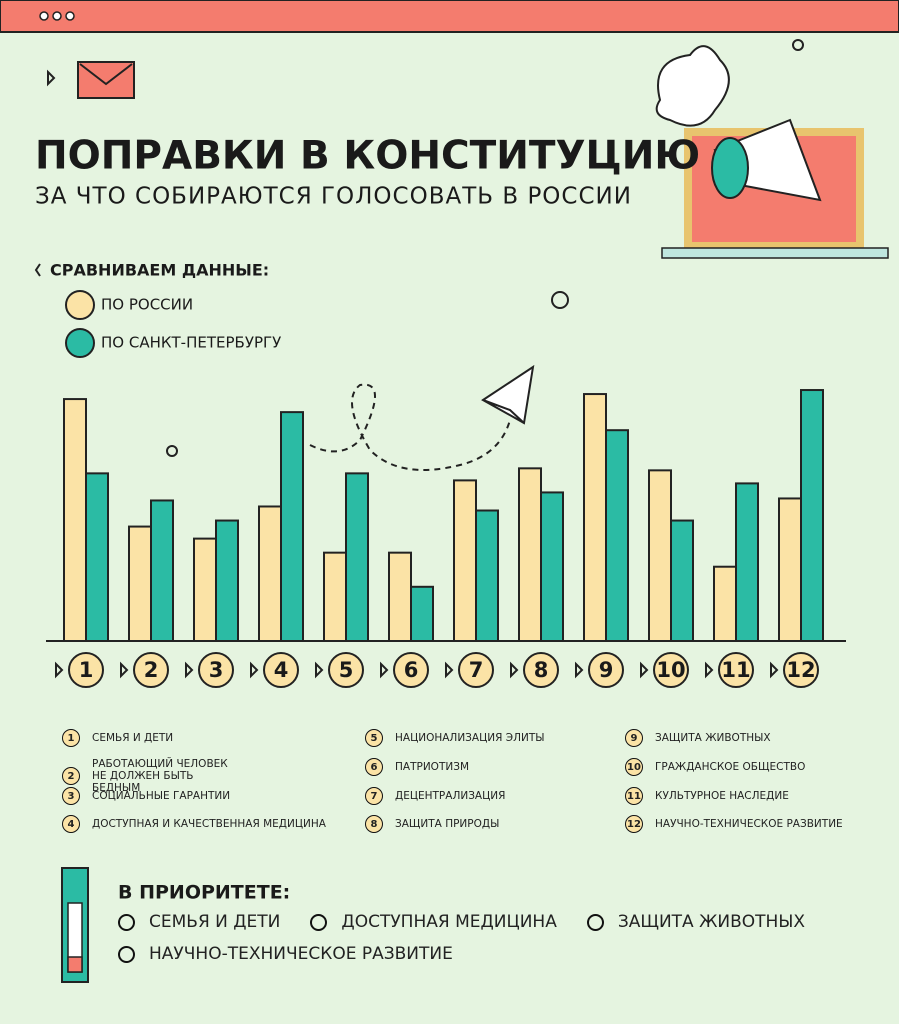  I want to click on key-item: 7 ДЕЦЕНТРАЛИЗАЦИЯ, so click(435, 796).